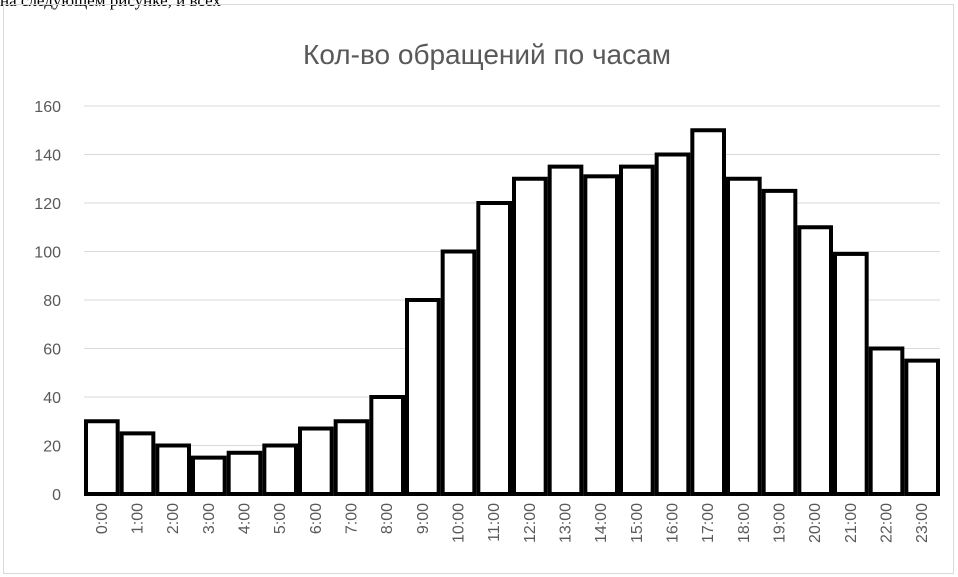 This screenshot has width=958, height=577. Describe the element at coordinates (102, 457) in the screenshot. I see `bar-0:00` at that location.